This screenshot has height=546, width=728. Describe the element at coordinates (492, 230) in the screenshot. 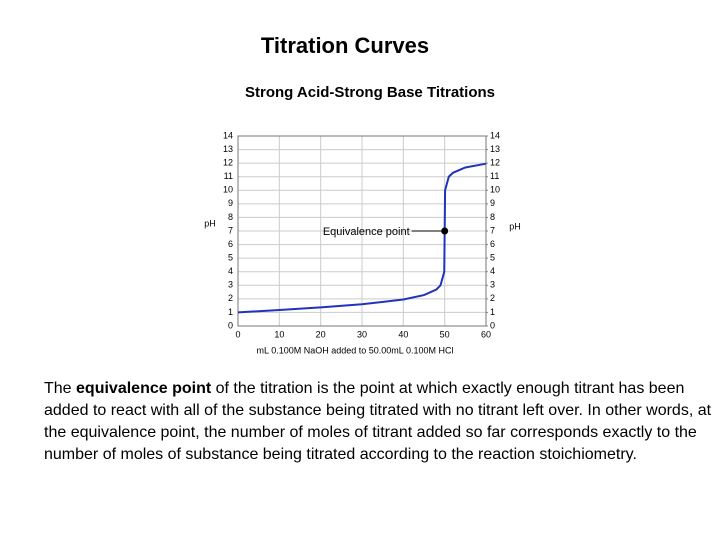

I see `y2-tick-label: 7` at that location.